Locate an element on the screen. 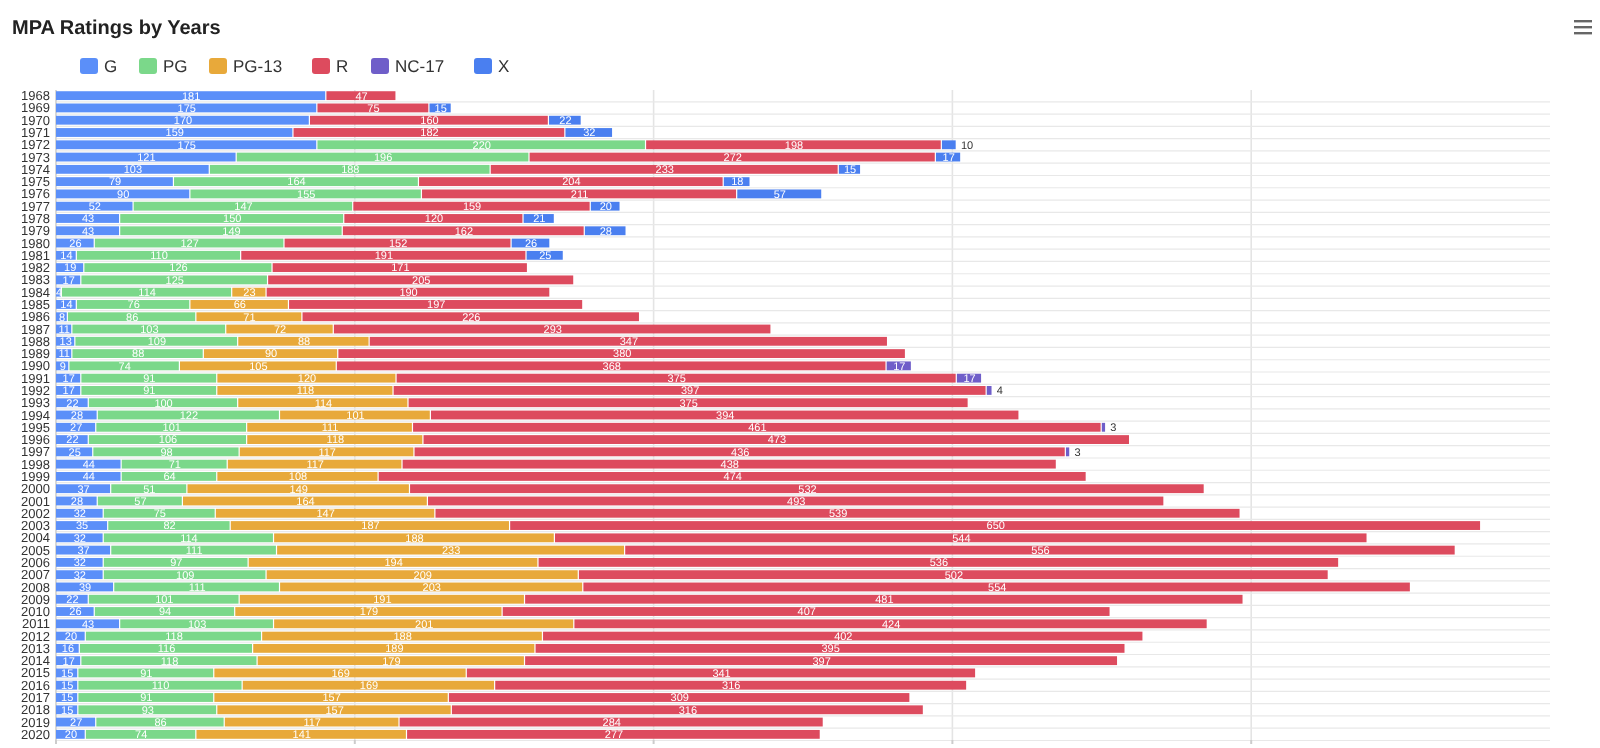 The image size is (1600, 748). legend-label: NC-17 is located at coordinates (420, 66).